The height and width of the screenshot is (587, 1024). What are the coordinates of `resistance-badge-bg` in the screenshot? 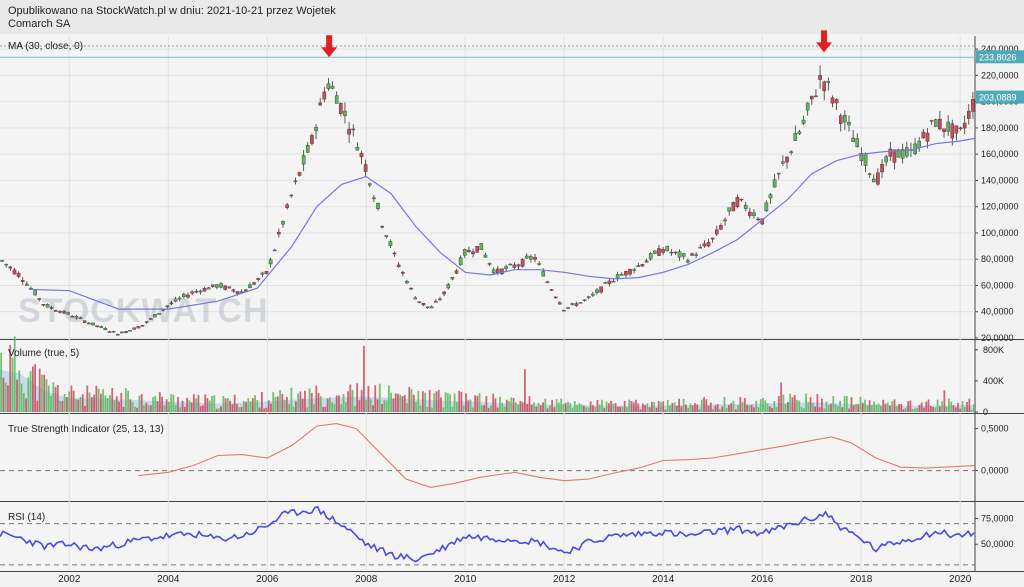 It's located at (1000, 57).